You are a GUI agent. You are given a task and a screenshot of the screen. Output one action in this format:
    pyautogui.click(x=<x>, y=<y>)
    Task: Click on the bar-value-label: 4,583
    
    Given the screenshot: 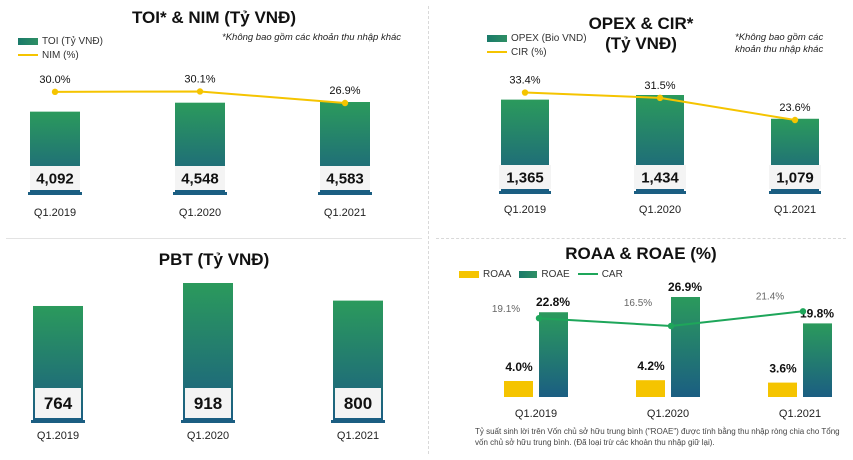 What is the action you would take?
    pyautogui.click(x=345, y=178)
    